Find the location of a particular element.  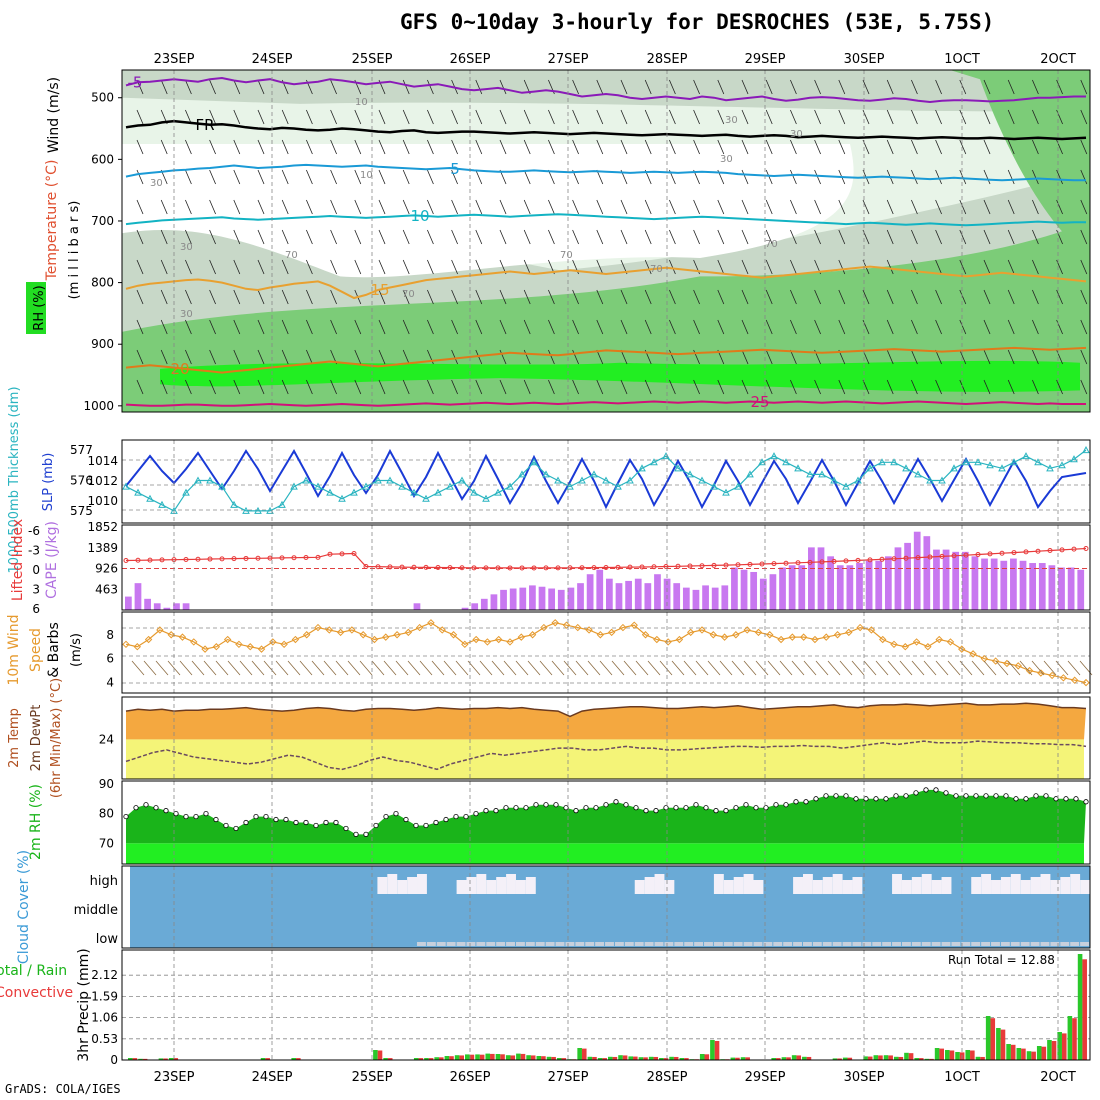

isotherm-neg5 is located at coordinates (605, 90).